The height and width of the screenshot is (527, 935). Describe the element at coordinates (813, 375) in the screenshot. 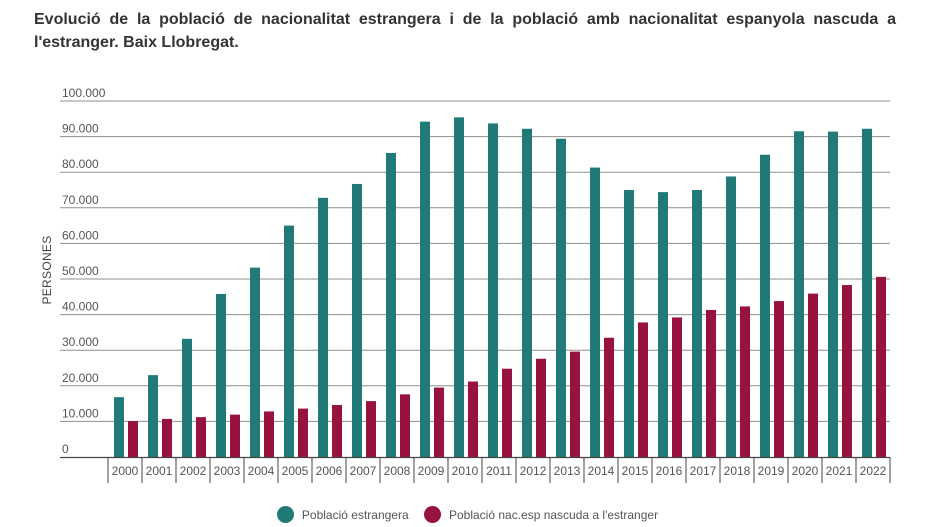

I see `bar-series-2-2020` at that location.